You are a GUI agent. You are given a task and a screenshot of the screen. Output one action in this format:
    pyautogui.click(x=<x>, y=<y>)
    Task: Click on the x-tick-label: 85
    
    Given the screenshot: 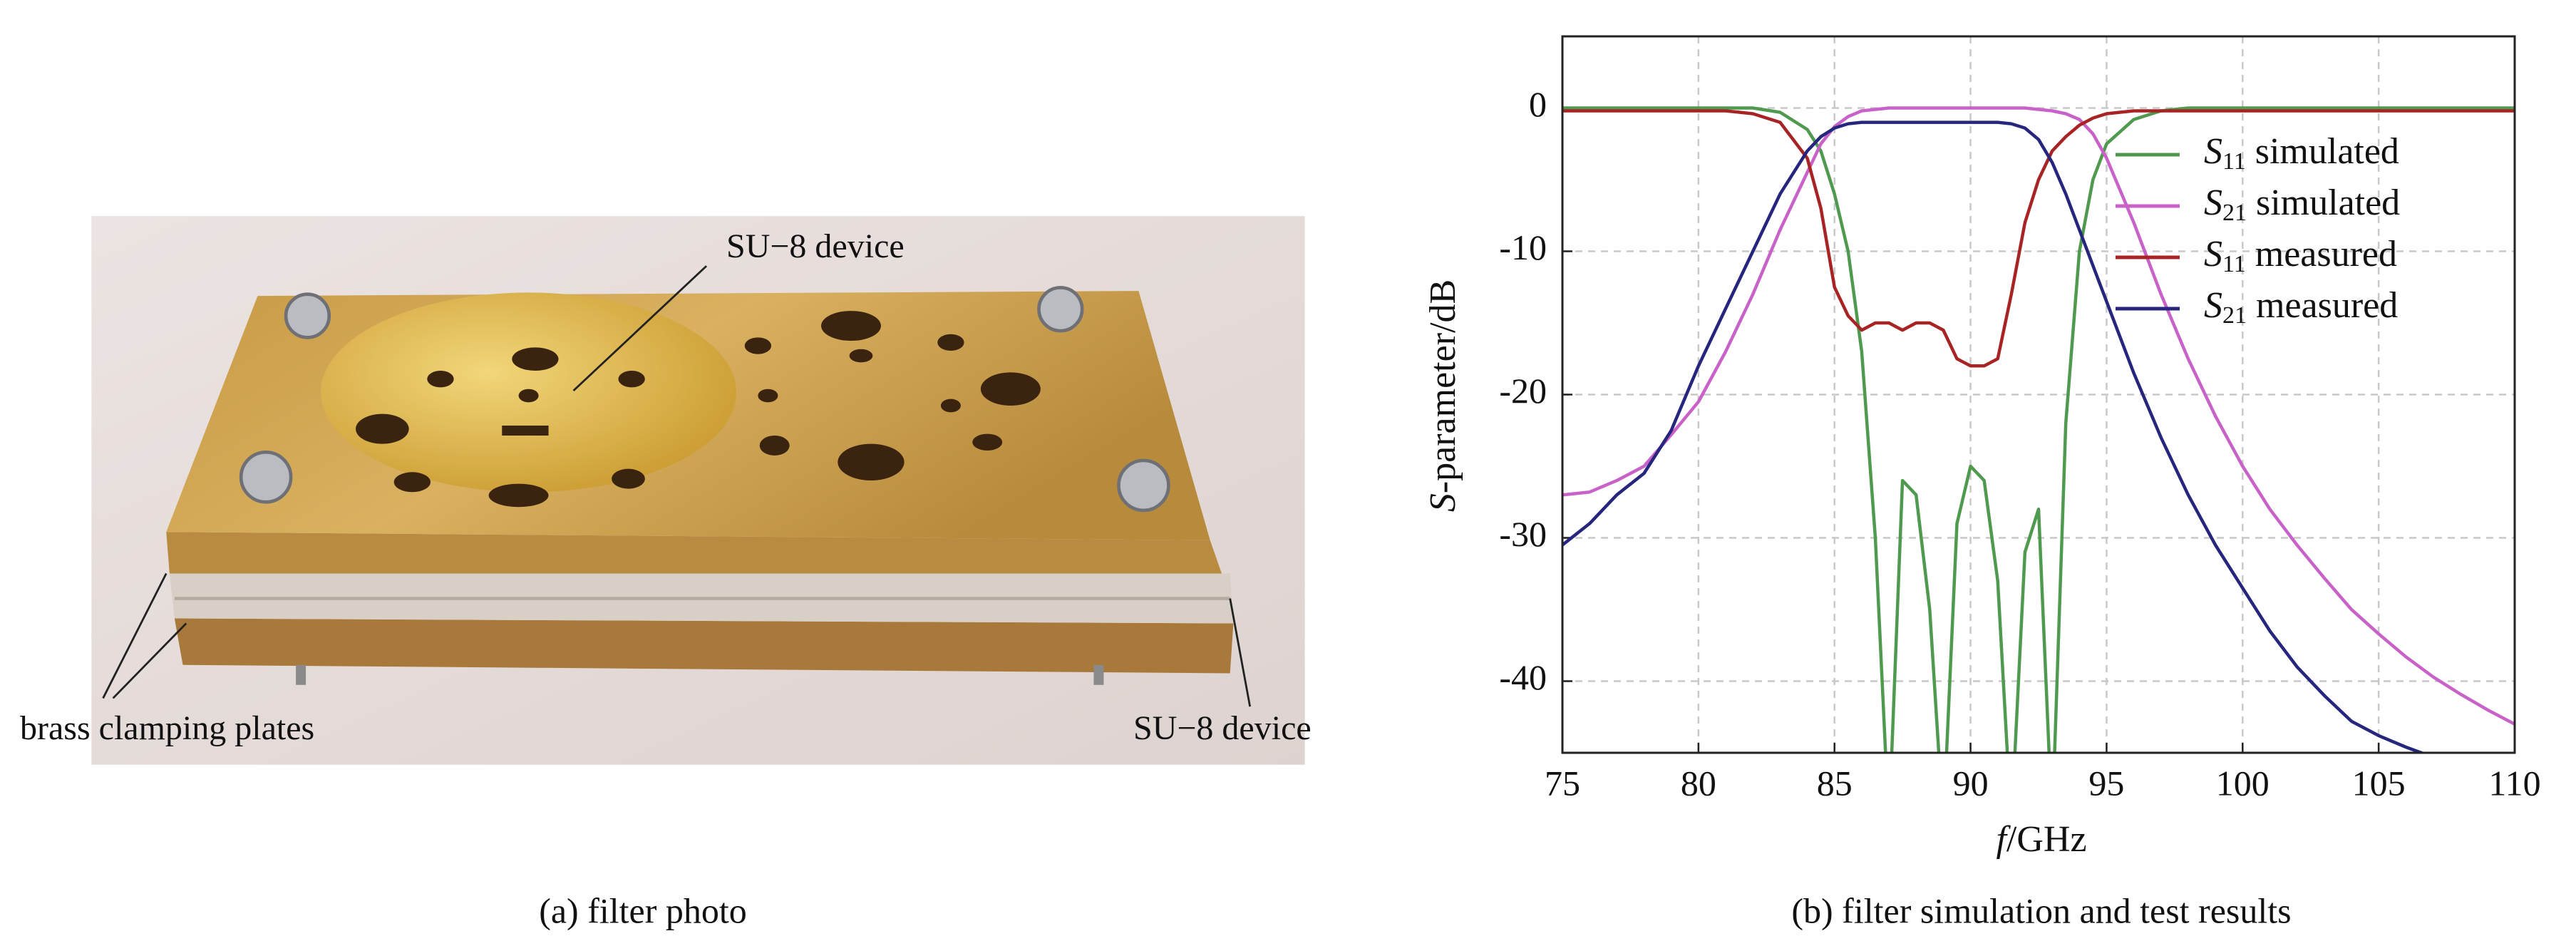 What is the action you would take?
    pyautogui.click(x=1835, y=783)
    